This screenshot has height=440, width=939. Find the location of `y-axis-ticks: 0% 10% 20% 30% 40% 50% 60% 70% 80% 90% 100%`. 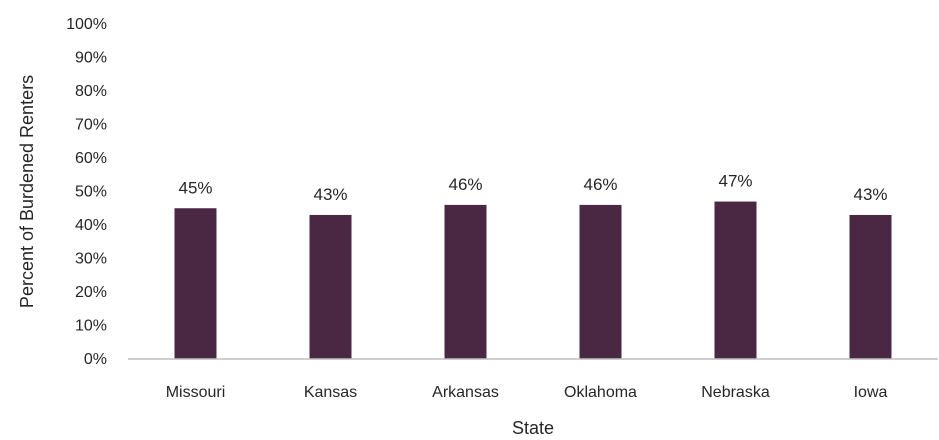

y-axis-ticks: 0% 10% 20% 30% 40% 50% 60% 70% 80% 90% 100% is located at coordinates (86, 192).